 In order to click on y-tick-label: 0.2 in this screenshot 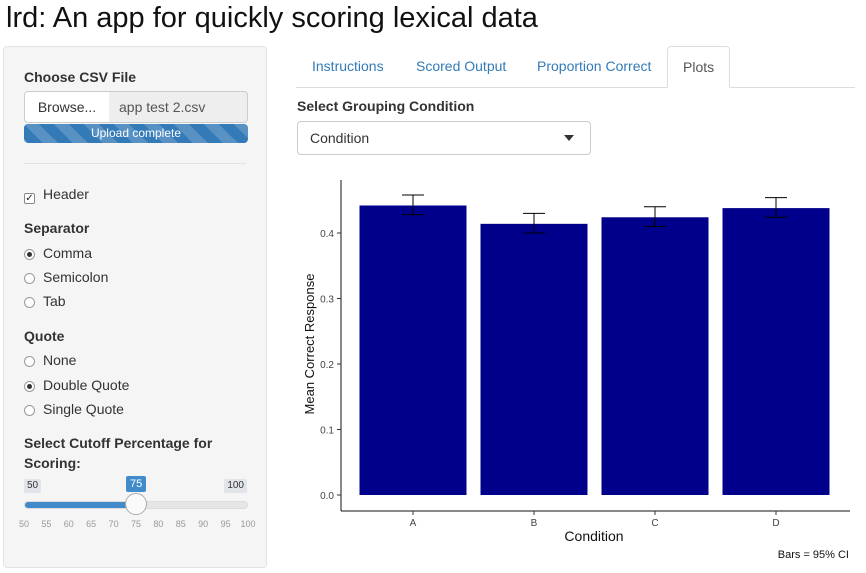, I will do `click(327, 365)`.